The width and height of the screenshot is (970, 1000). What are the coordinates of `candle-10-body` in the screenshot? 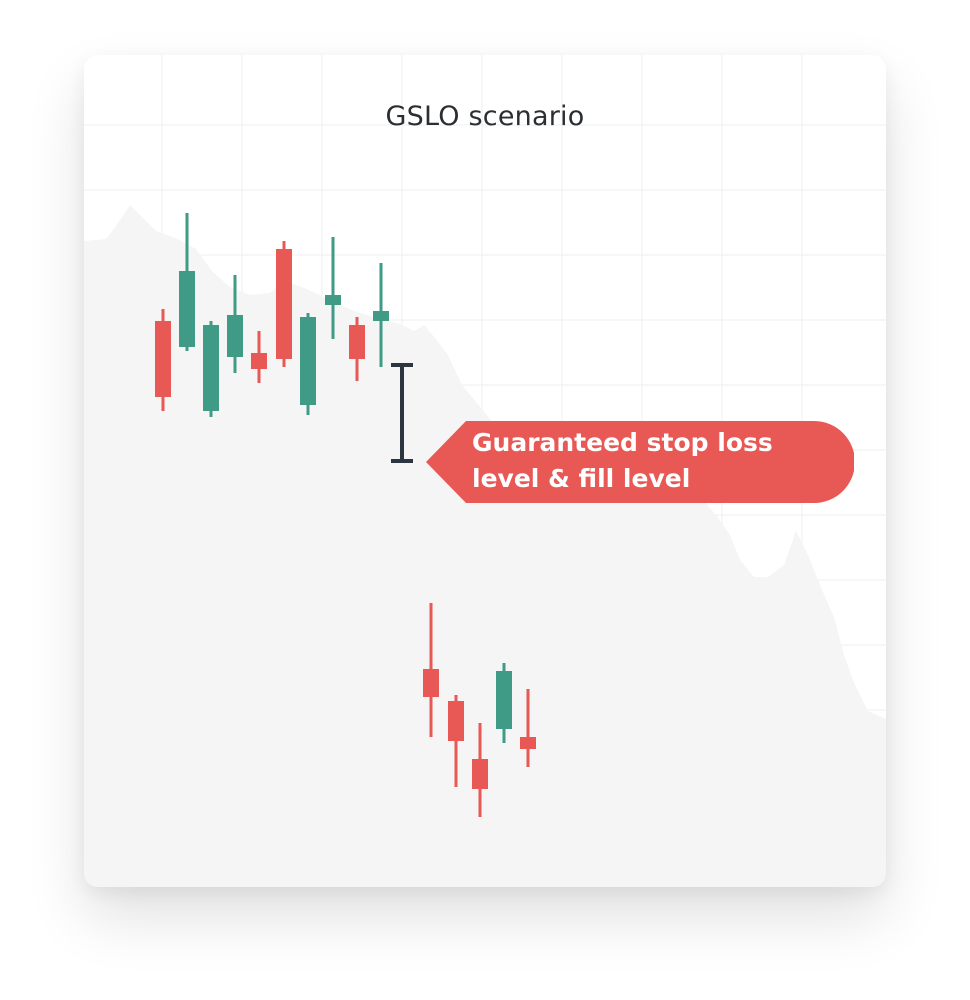 It's located at (381, 316).